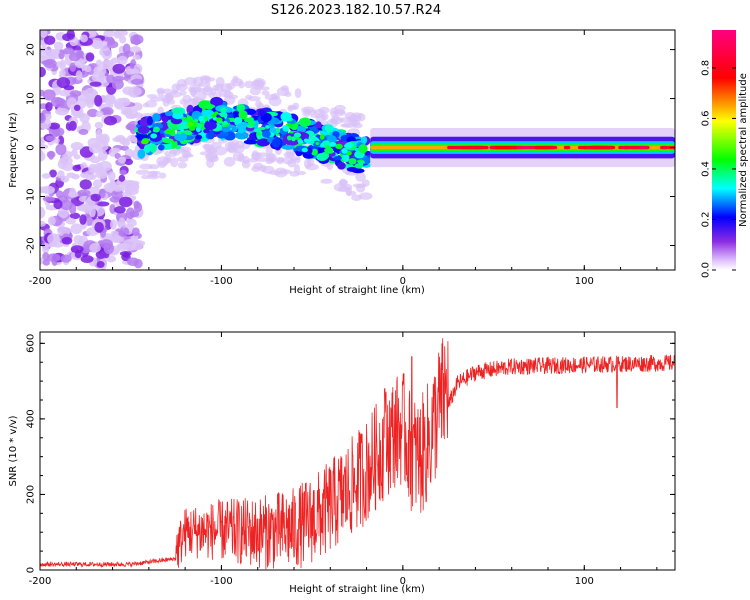 Image resolution: width=750 pixels, height=600 pixels. Describe the element at coordinates (221, 581) in the screenshot. I see `snr-xtick-label: -100` at that location.